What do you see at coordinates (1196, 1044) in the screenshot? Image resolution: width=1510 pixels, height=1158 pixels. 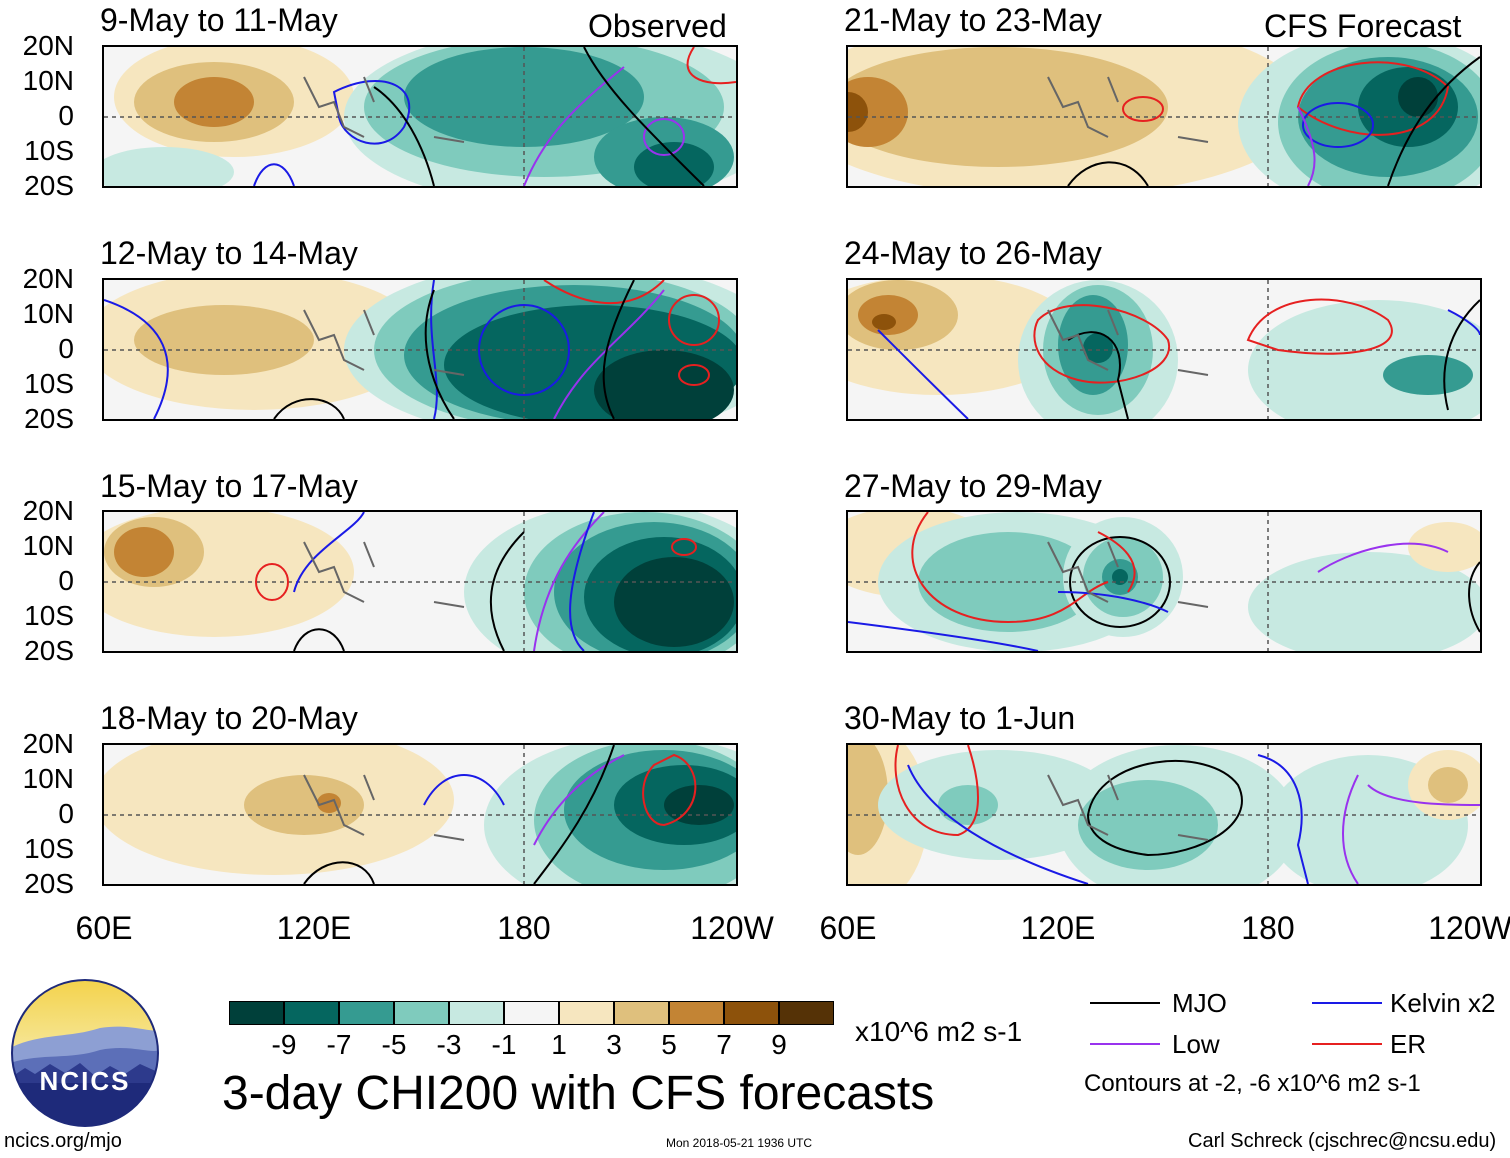 I see `legend-low-label: Low` at bounding box center [1196, 1044].